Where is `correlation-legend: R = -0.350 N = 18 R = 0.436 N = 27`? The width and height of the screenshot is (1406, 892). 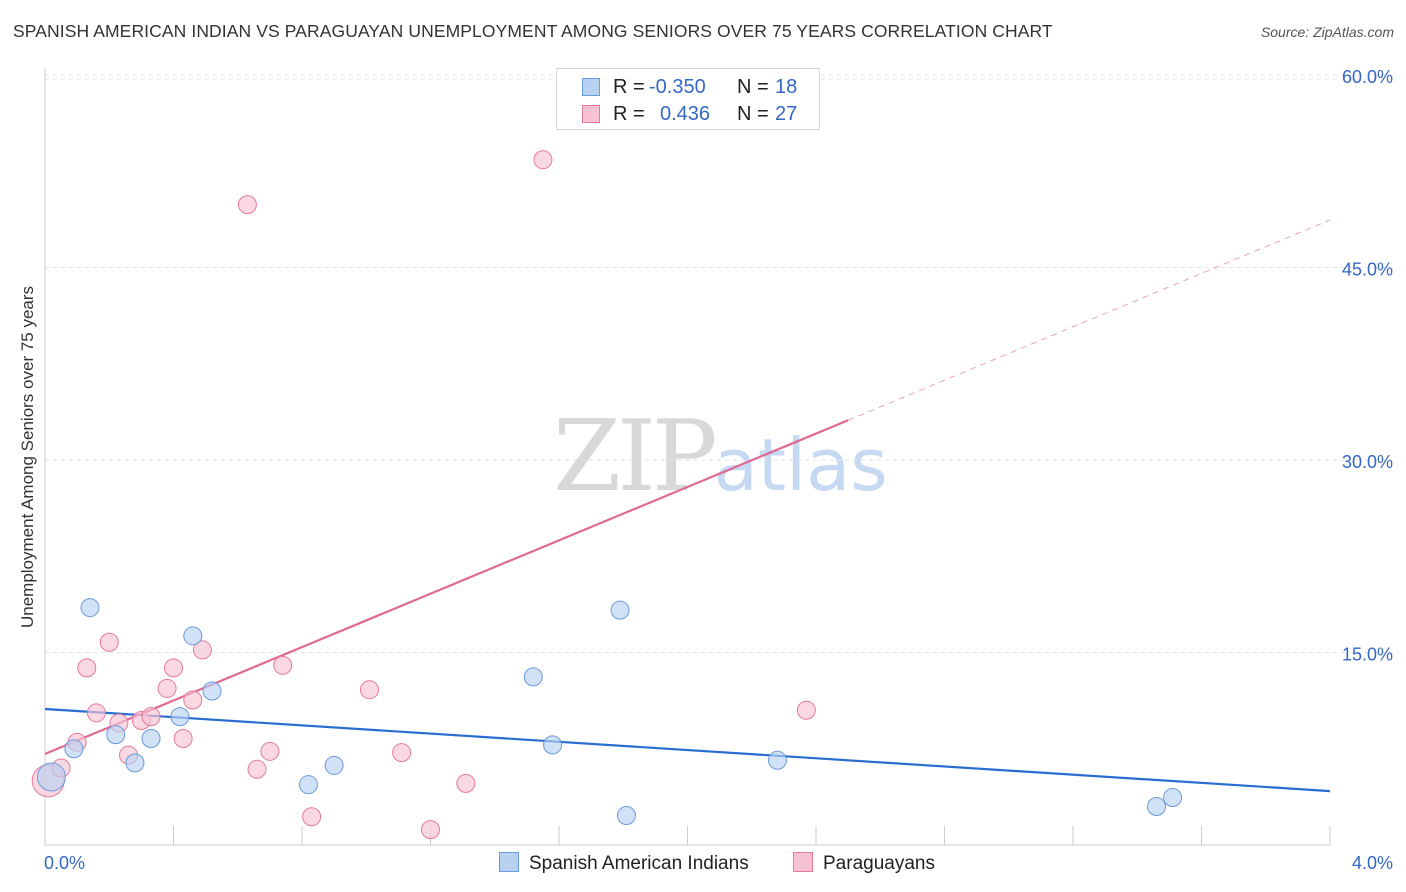 correlation-legend: R = -0.350 N = 18 R = 0.436 N = 27 is located at coordinates (688, 99).